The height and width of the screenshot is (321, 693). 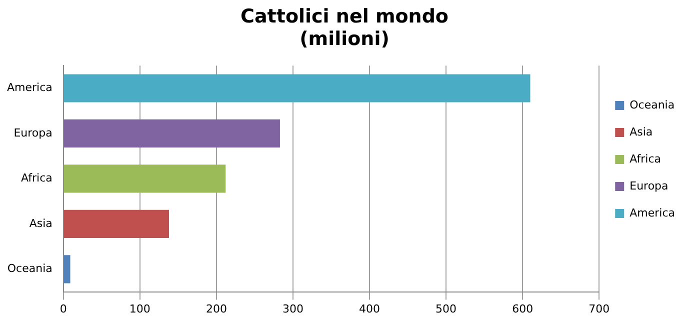 I want to click on y-tick-label: Europa, so click(x=33, y=133).